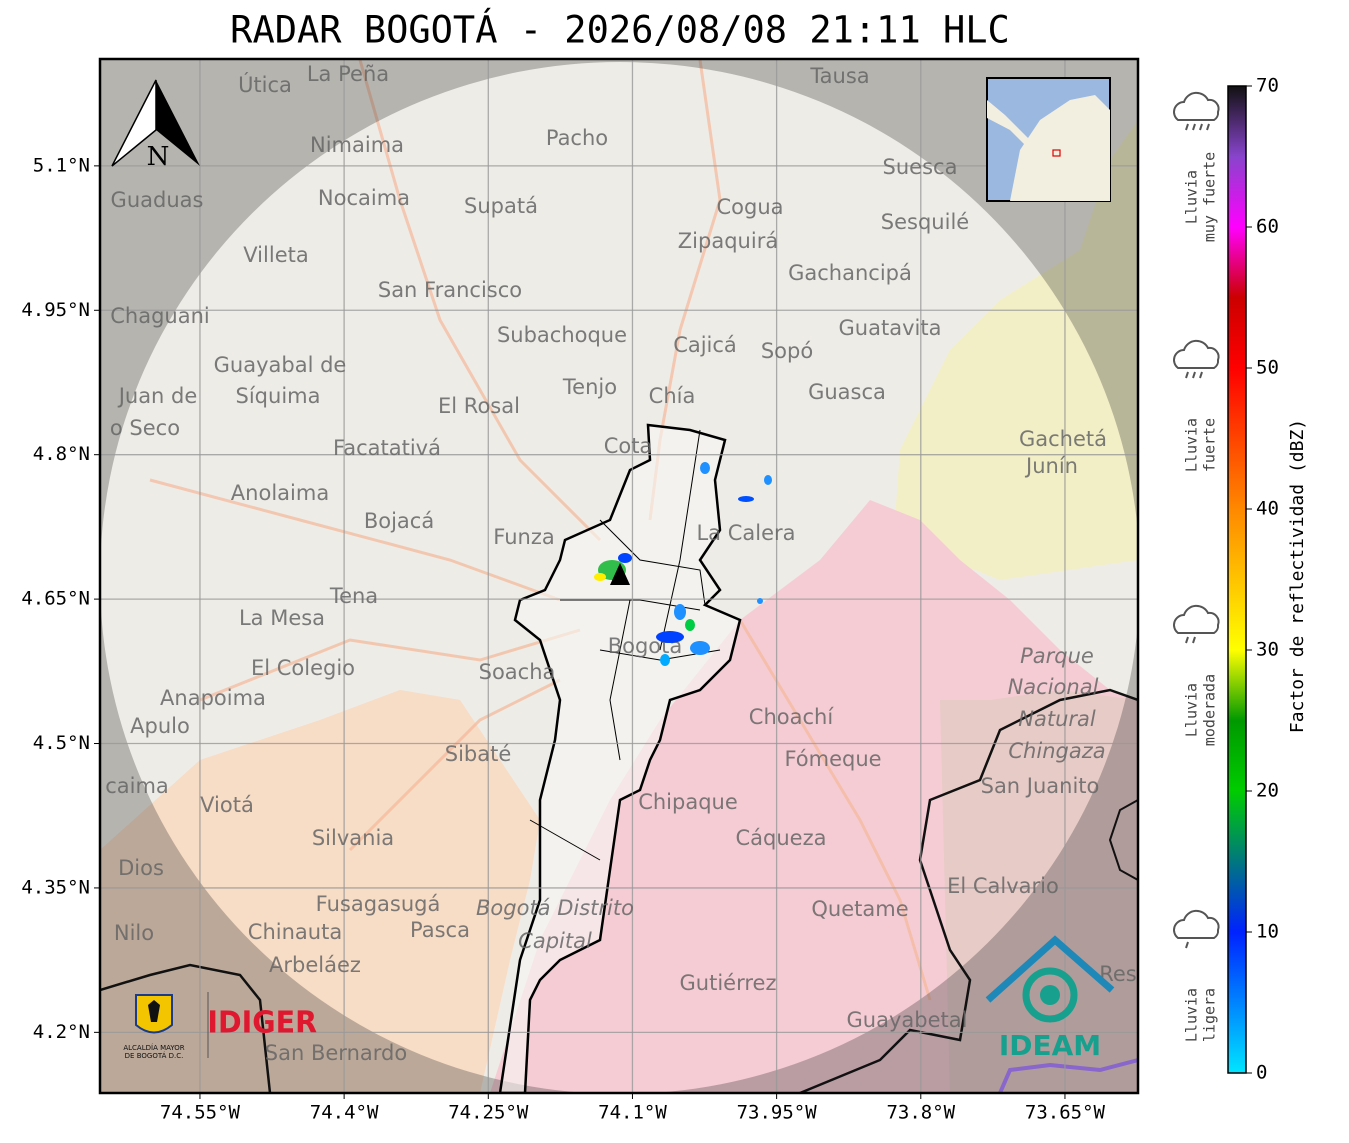 The image size is (1349, 1143). Describe the element at coordinates (1048, 139) in the screenshot. I see `inset-map` at that location.